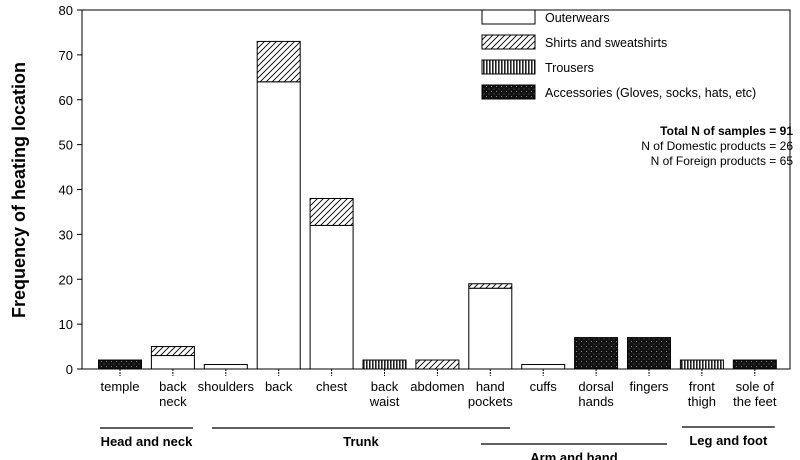 The height and width of the screenshot is (460, 800). What do you see at coordinates (66, 279) in the screenshot?
I see `y-tick-label: 20` at bounding box center [66, 279].